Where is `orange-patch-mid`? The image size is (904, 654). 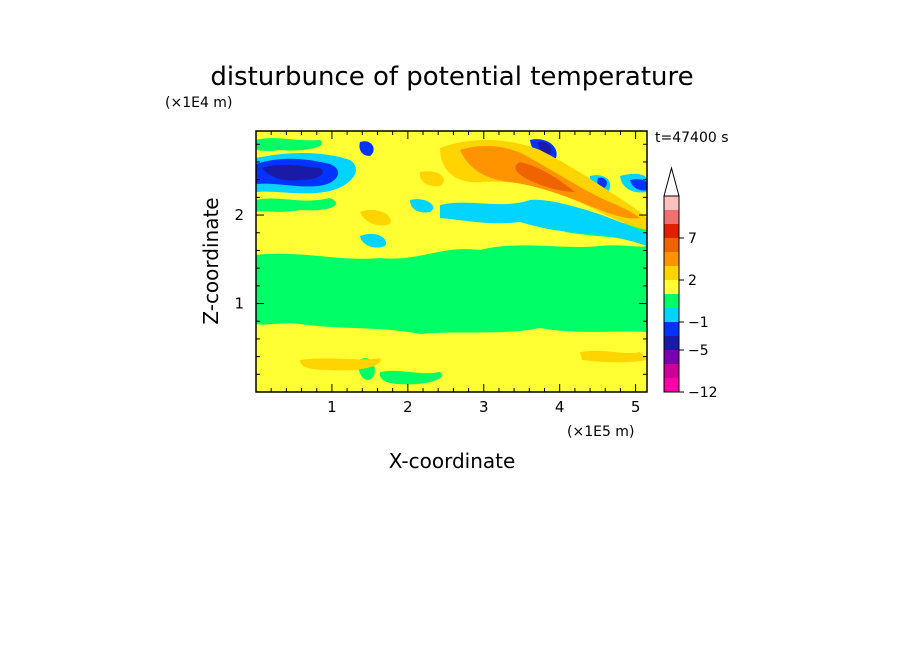 orange-patch-mid is located at coordinates (431, 179).